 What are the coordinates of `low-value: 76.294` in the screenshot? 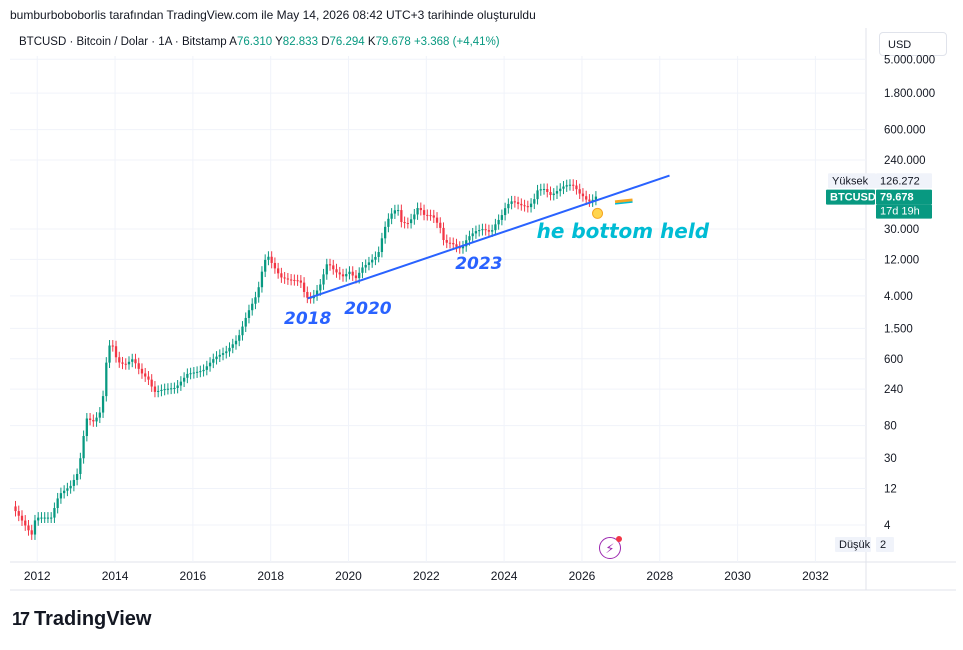 It's located at (347, 42).